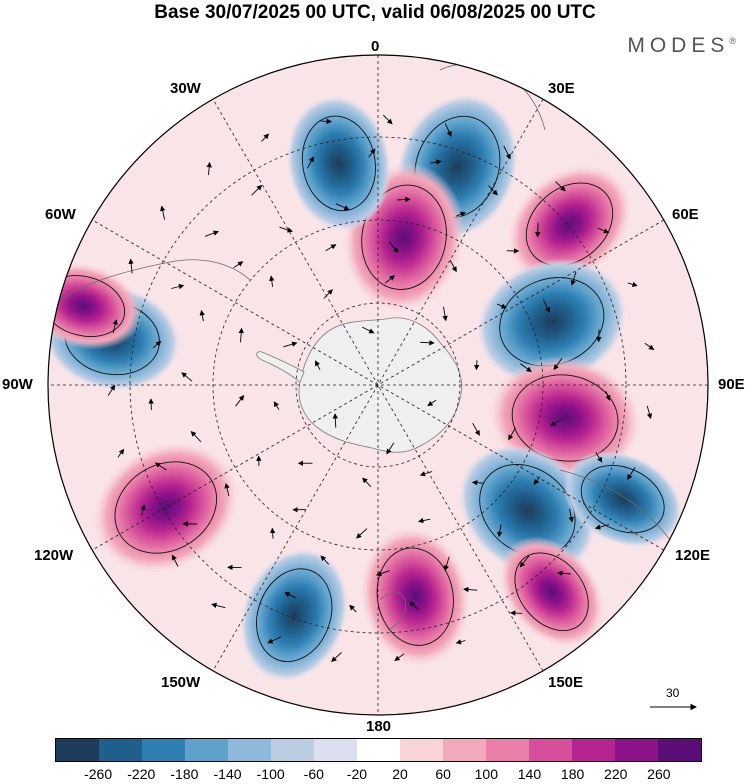 This screenshot has height=784, width=750. What do you see at coordinates (314, 774) in the screenshot?
I see `colorbar-tick-label: -60` at bounding box center [314, 774].